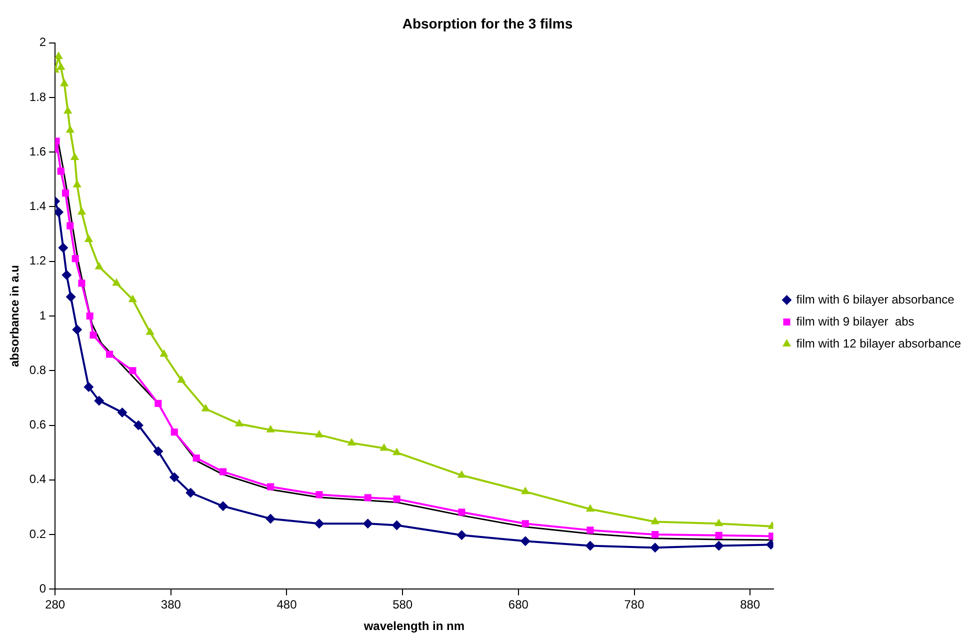 Image resolution: width=977 pixels, height=644 pixels. I want to click on y-tick-label: 0, so click(42, 589).